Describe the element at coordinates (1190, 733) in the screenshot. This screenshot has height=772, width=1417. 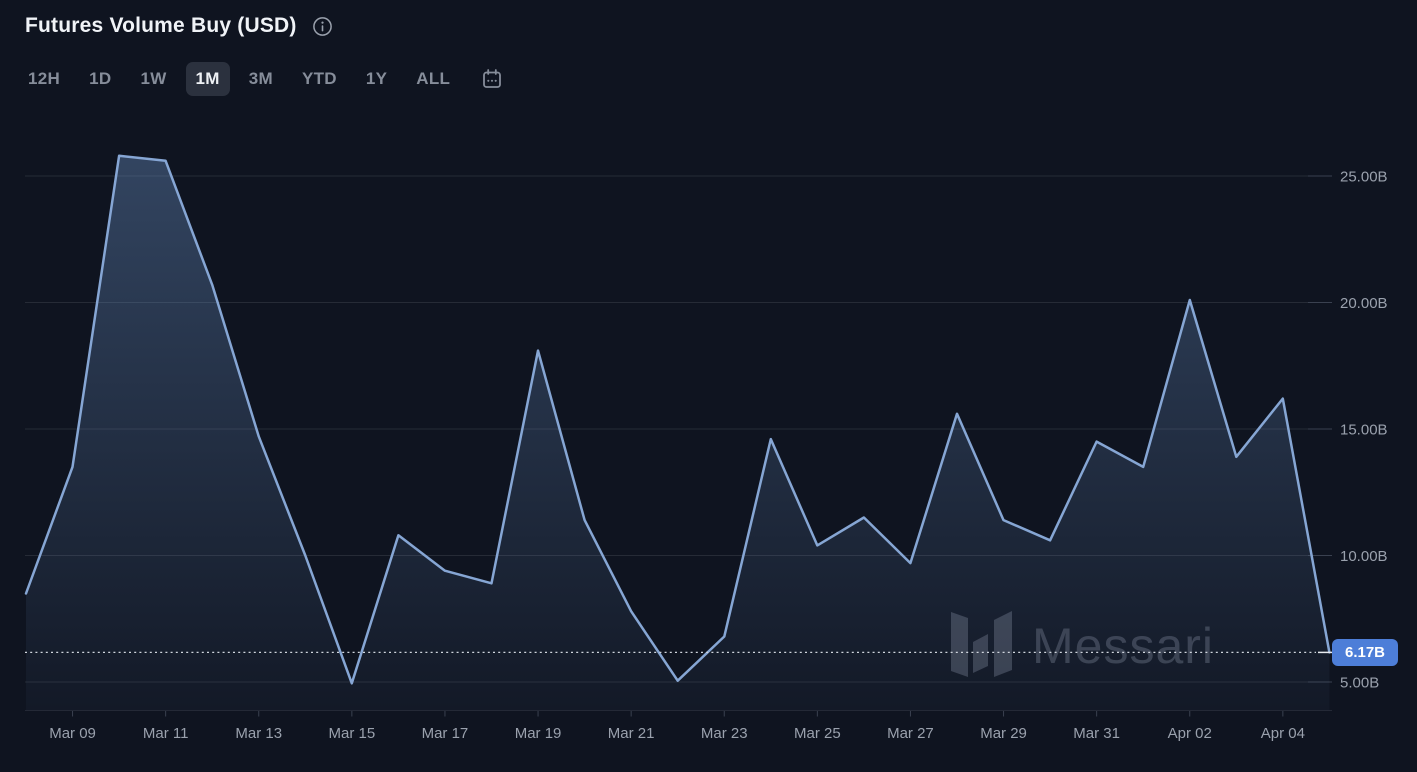
I see `x-axis-label: Apr 02` at that location.